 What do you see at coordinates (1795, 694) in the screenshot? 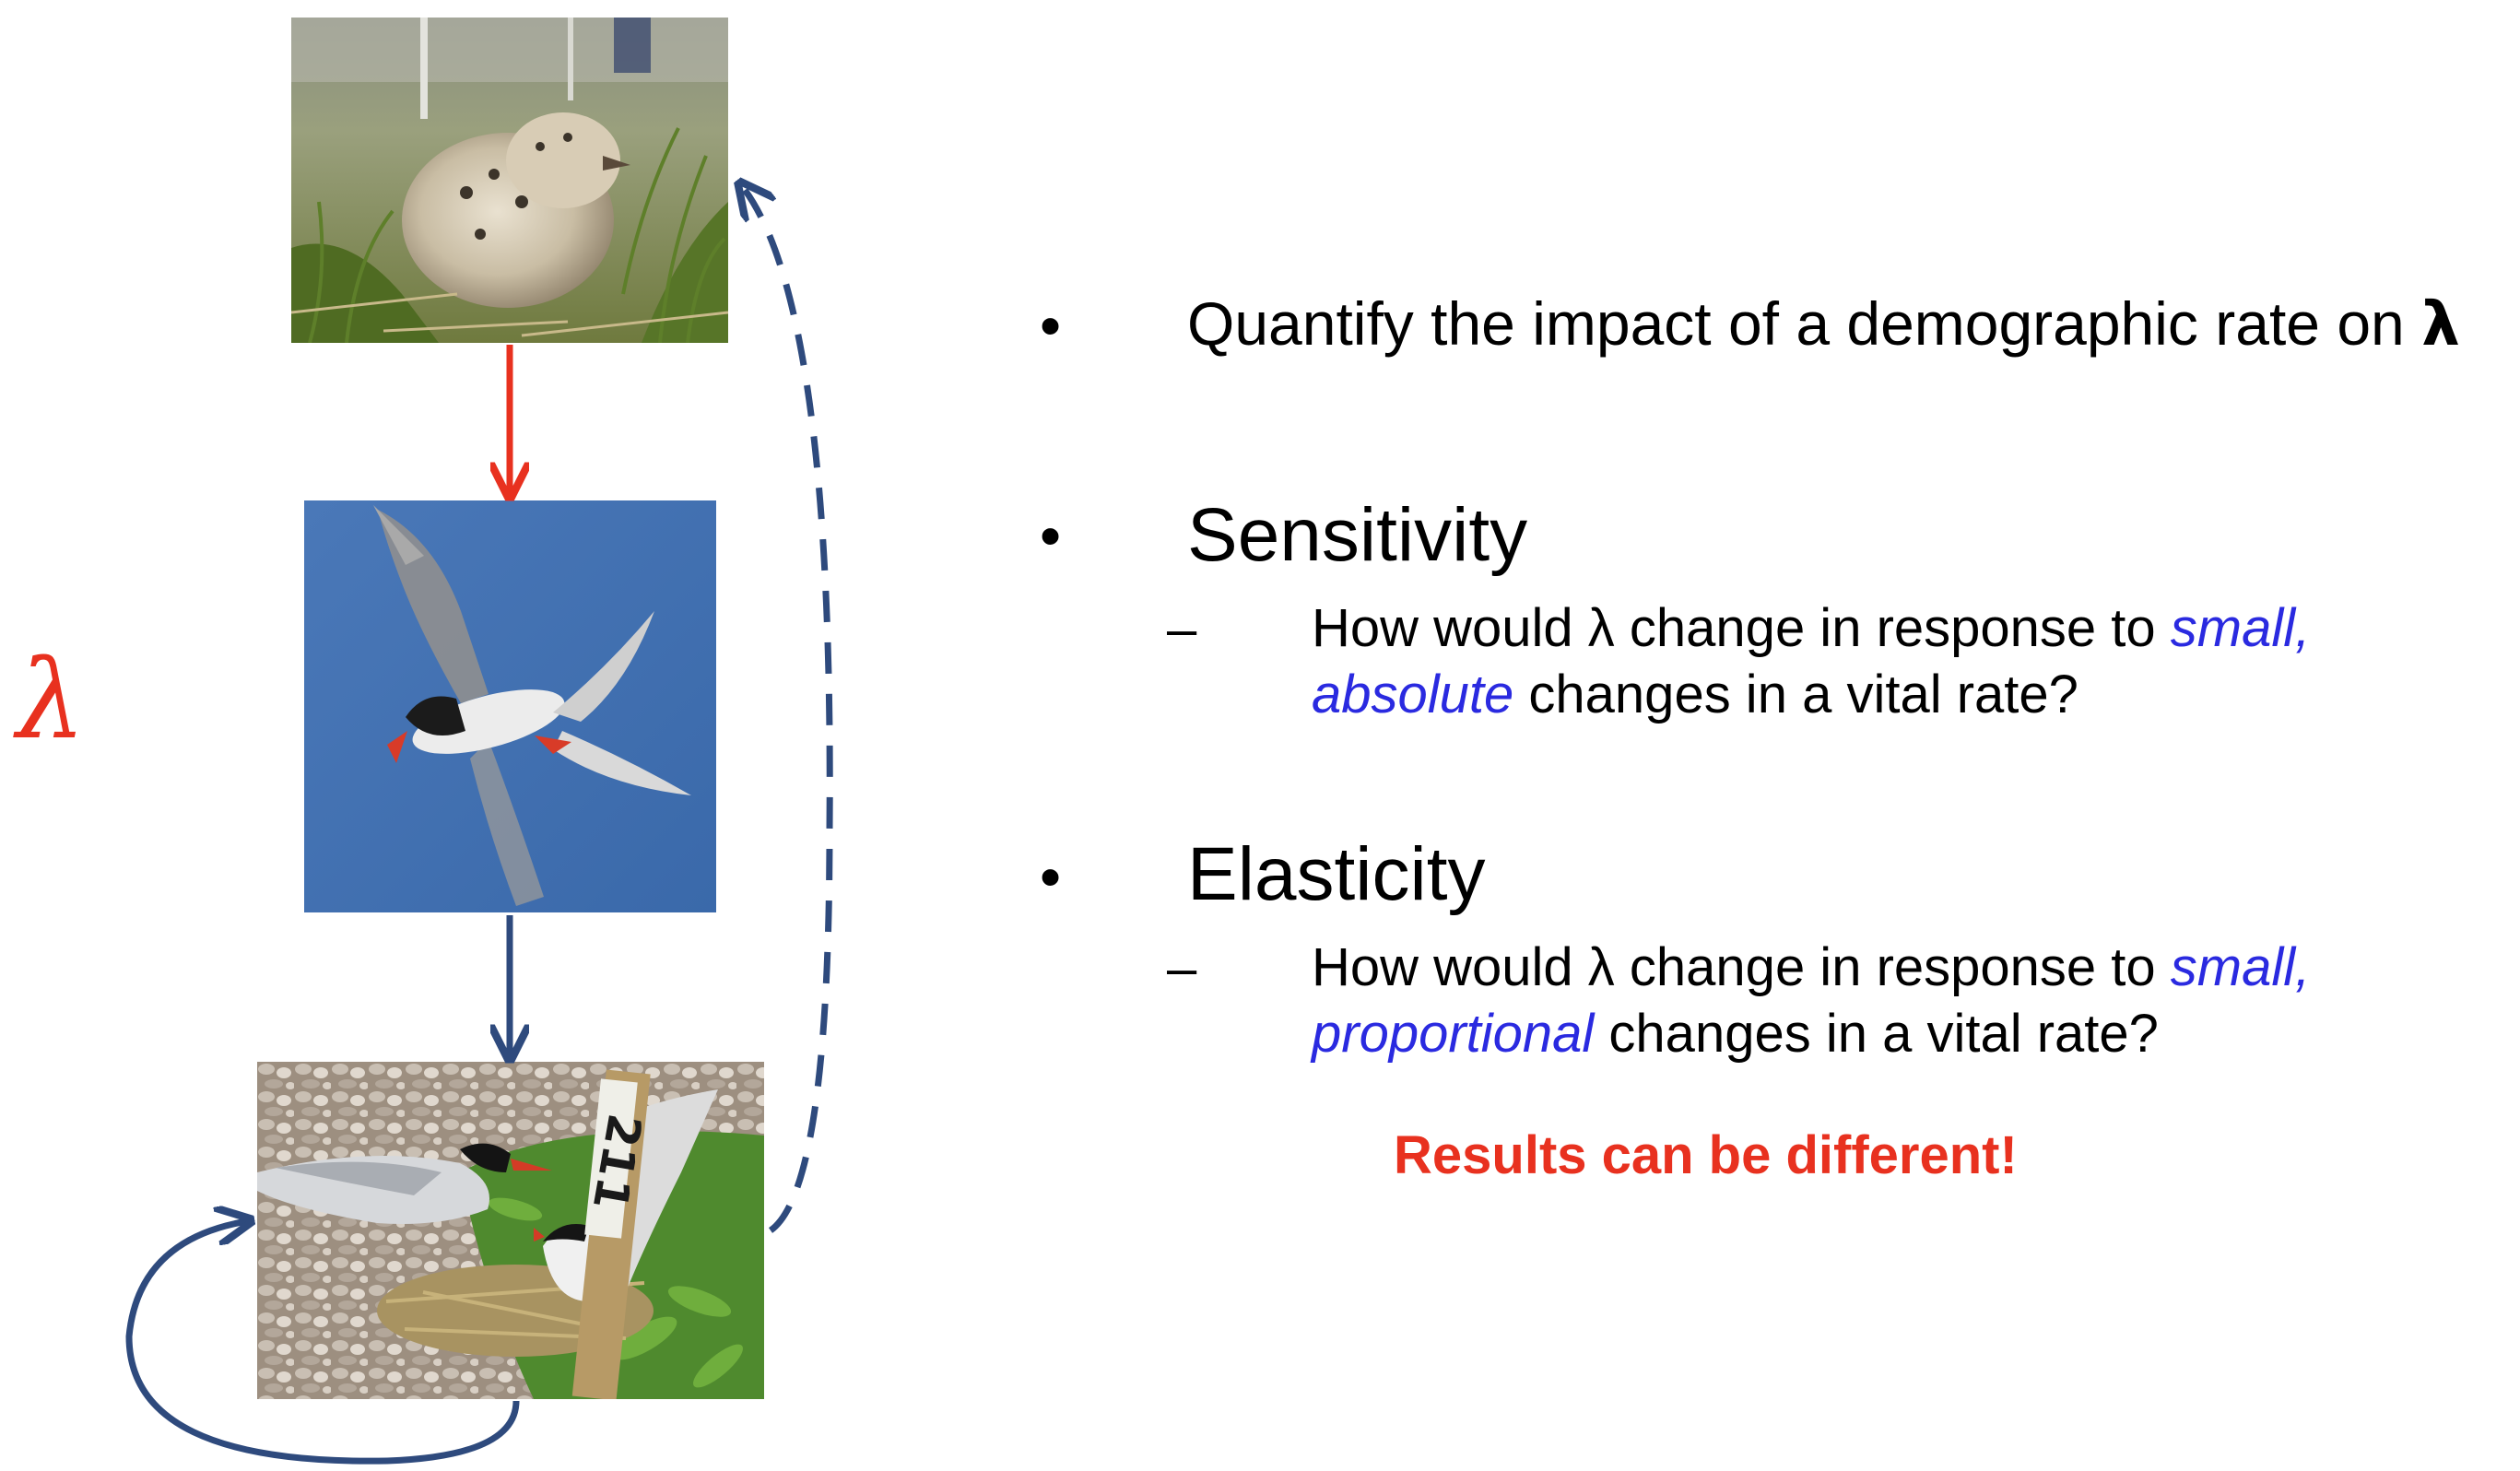
I see `sensitivity-question-suffix: changes in a vital rate?` at bounding box center [1795, 694].